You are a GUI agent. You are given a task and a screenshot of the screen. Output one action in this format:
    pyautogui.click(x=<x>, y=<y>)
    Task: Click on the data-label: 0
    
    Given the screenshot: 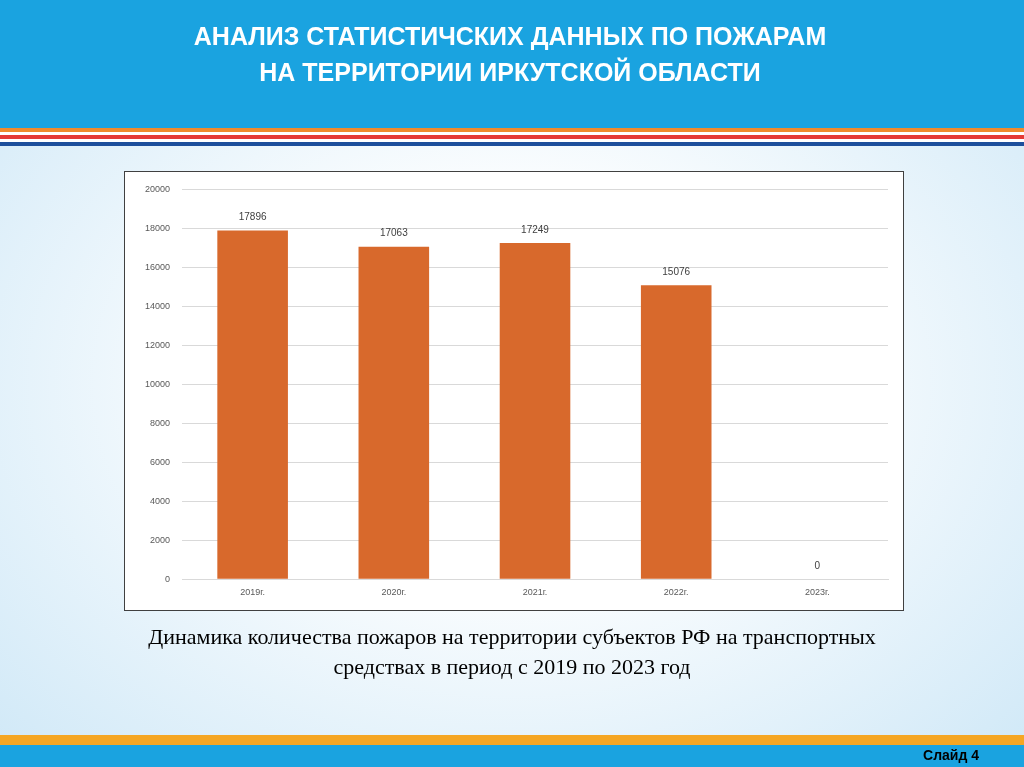 What is the action you would take?
    pyautogui.click(x=817, y=565)
    